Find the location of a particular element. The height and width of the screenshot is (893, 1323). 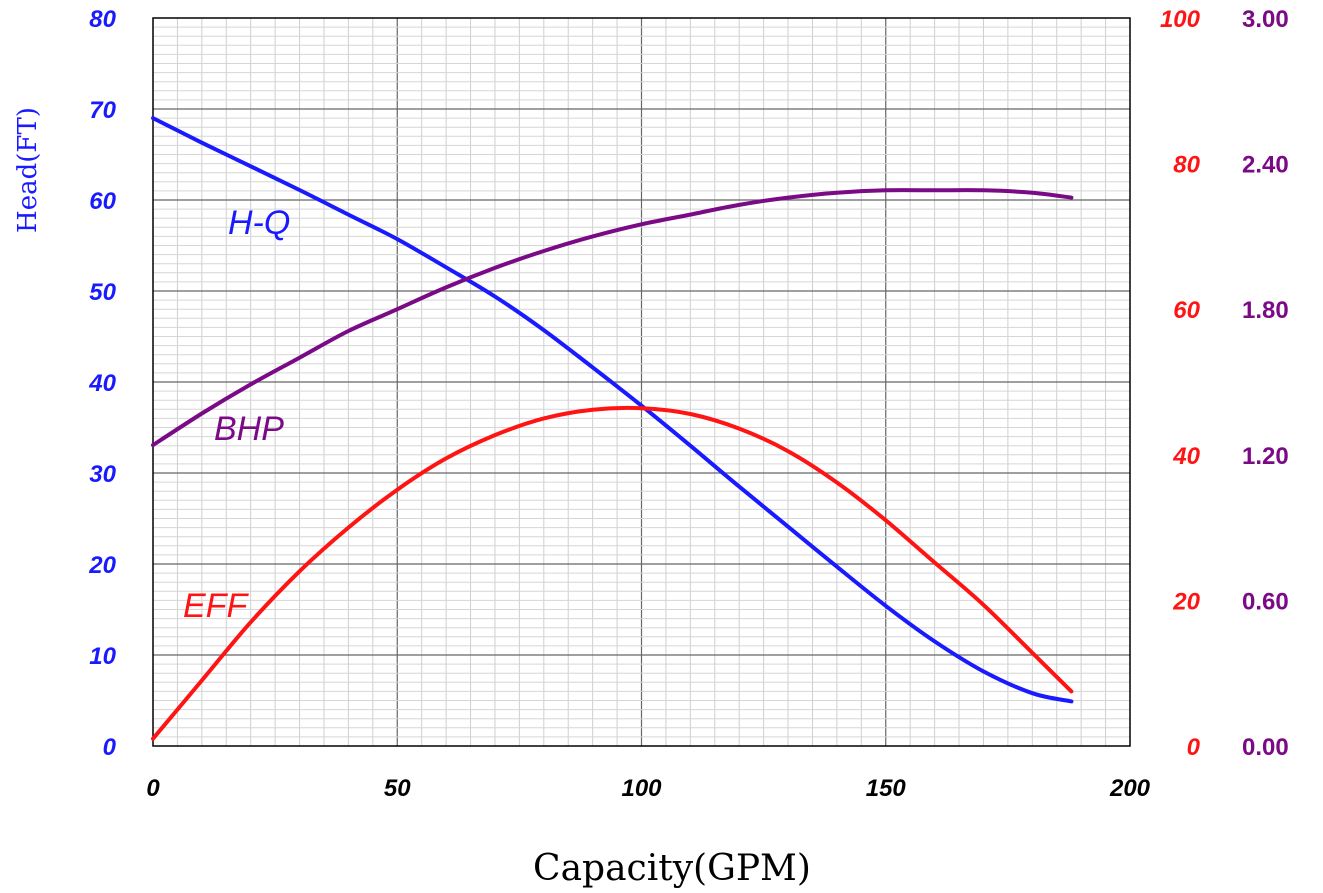

left-axis-ticks: 0 10 20 30 40 50 60 70 80 is located at coordinates (102, 383).